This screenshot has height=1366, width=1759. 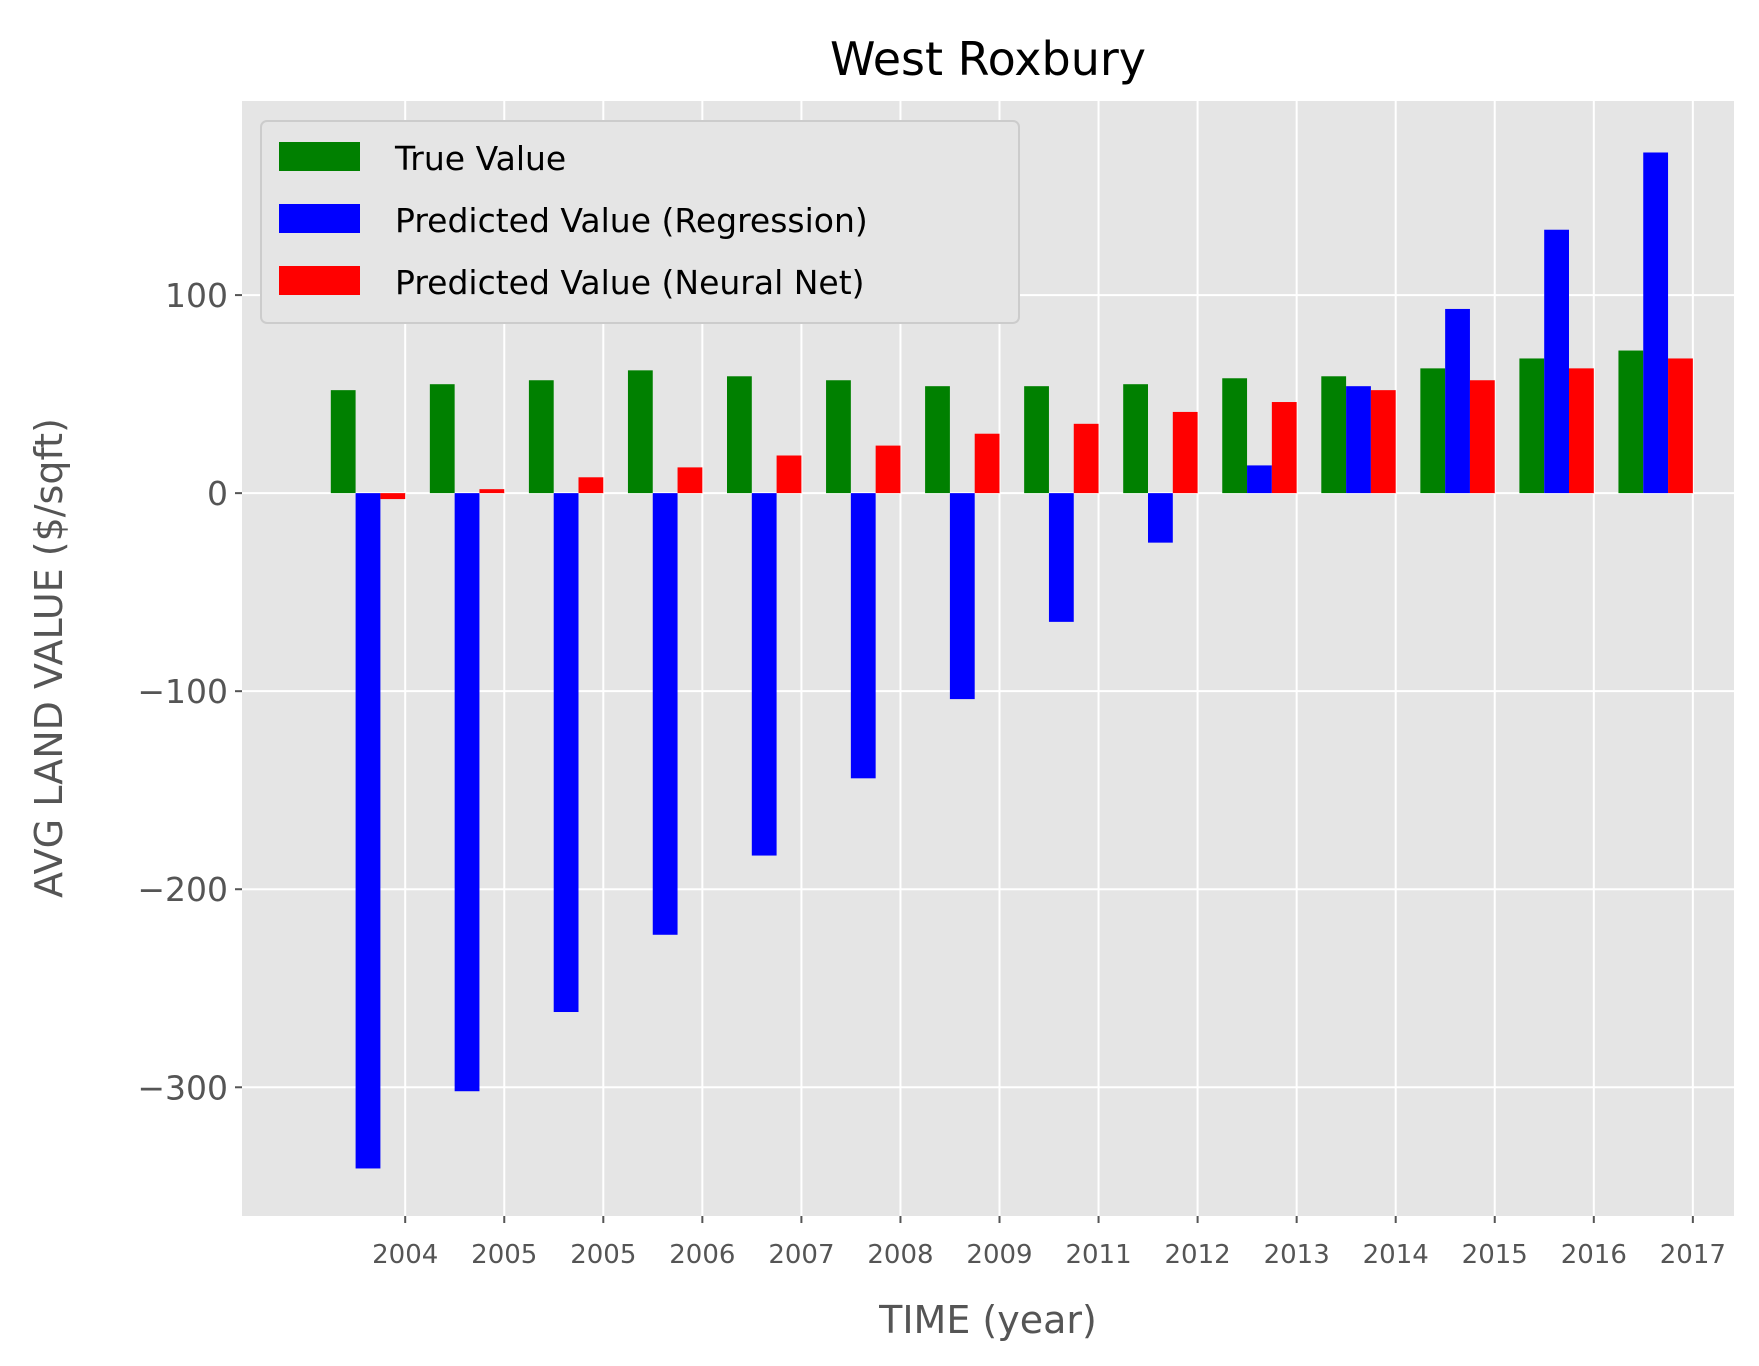 I want to click on x-tick-label: 2015, so click(x=1495, y=1255).